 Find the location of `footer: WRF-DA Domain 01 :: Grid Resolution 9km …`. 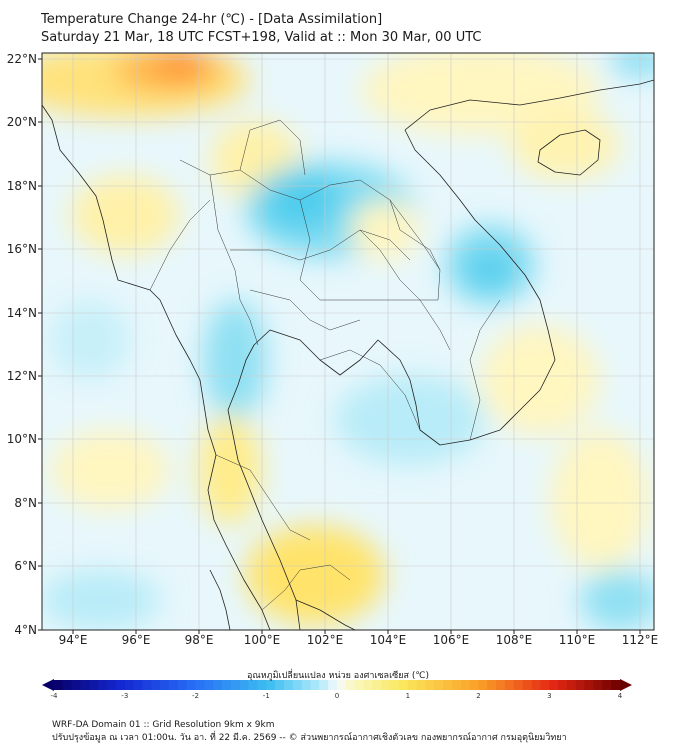

footer: WRF-DA Domain 01 :: Grid Resolution 9km … is located at coordinates (309, 732).